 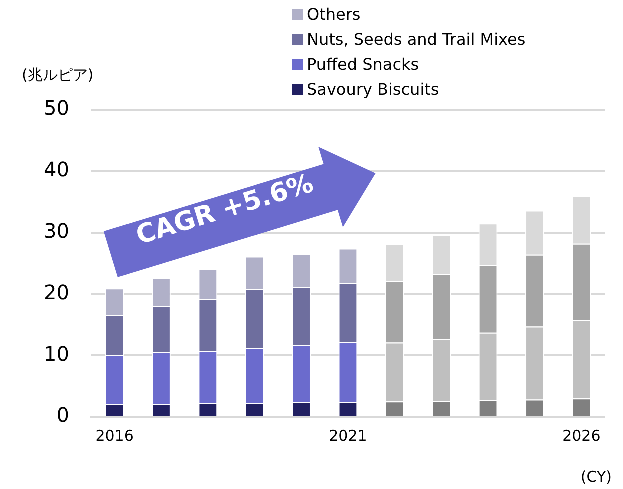 I want to click on x-tick-label: 2021, so click(x=348, y=435).